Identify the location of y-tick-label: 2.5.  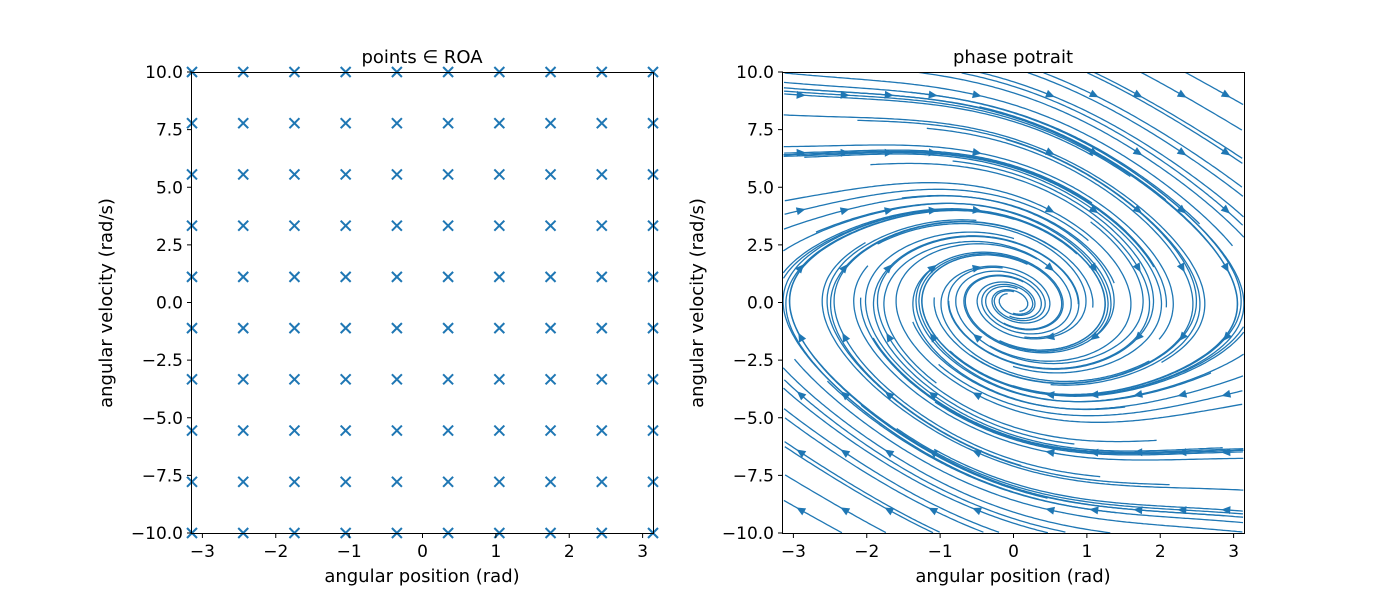
(760, 246).